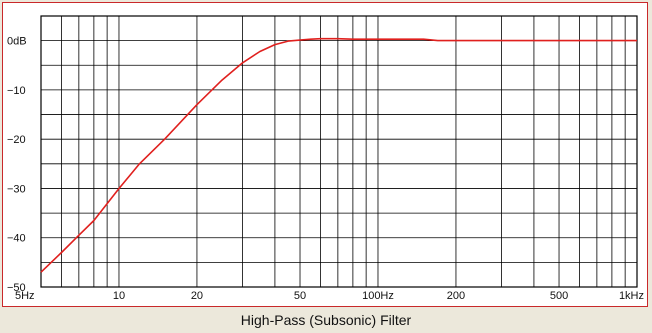 This screenshot has height=333, width=652. I want to click on x-tick-label: 1kHz, so click(631, 296).